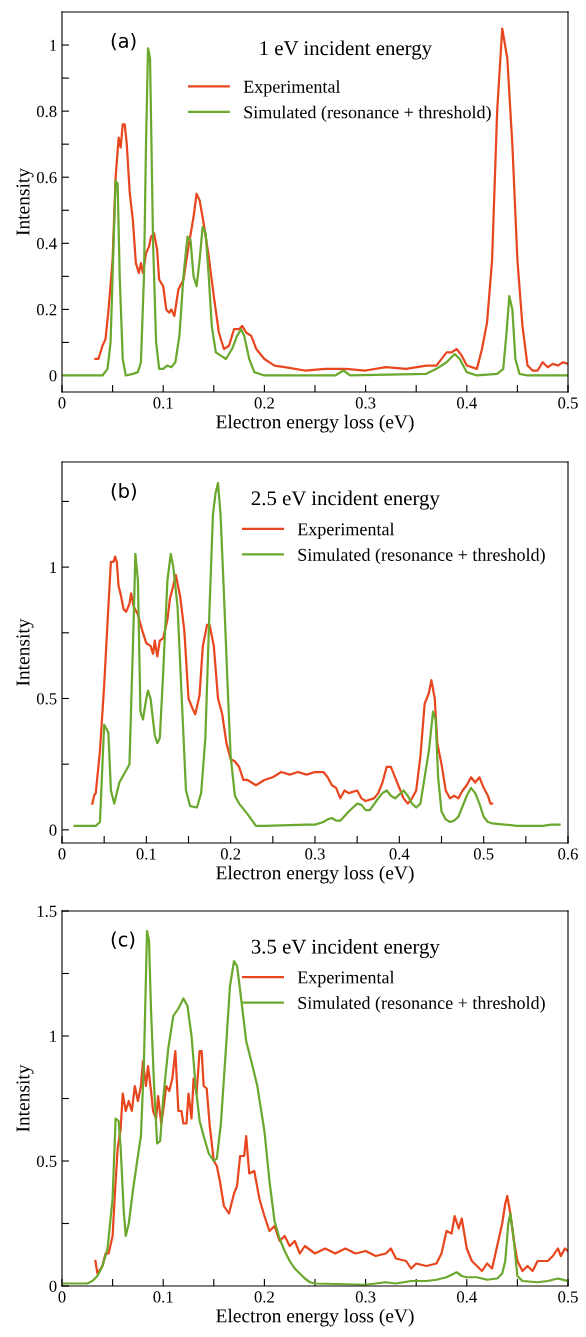 The image size is (586, 1337). What do you see at coordinates (331, 1162) in the screenshot?
I see `line-series` at bounding box center [331, 1162].